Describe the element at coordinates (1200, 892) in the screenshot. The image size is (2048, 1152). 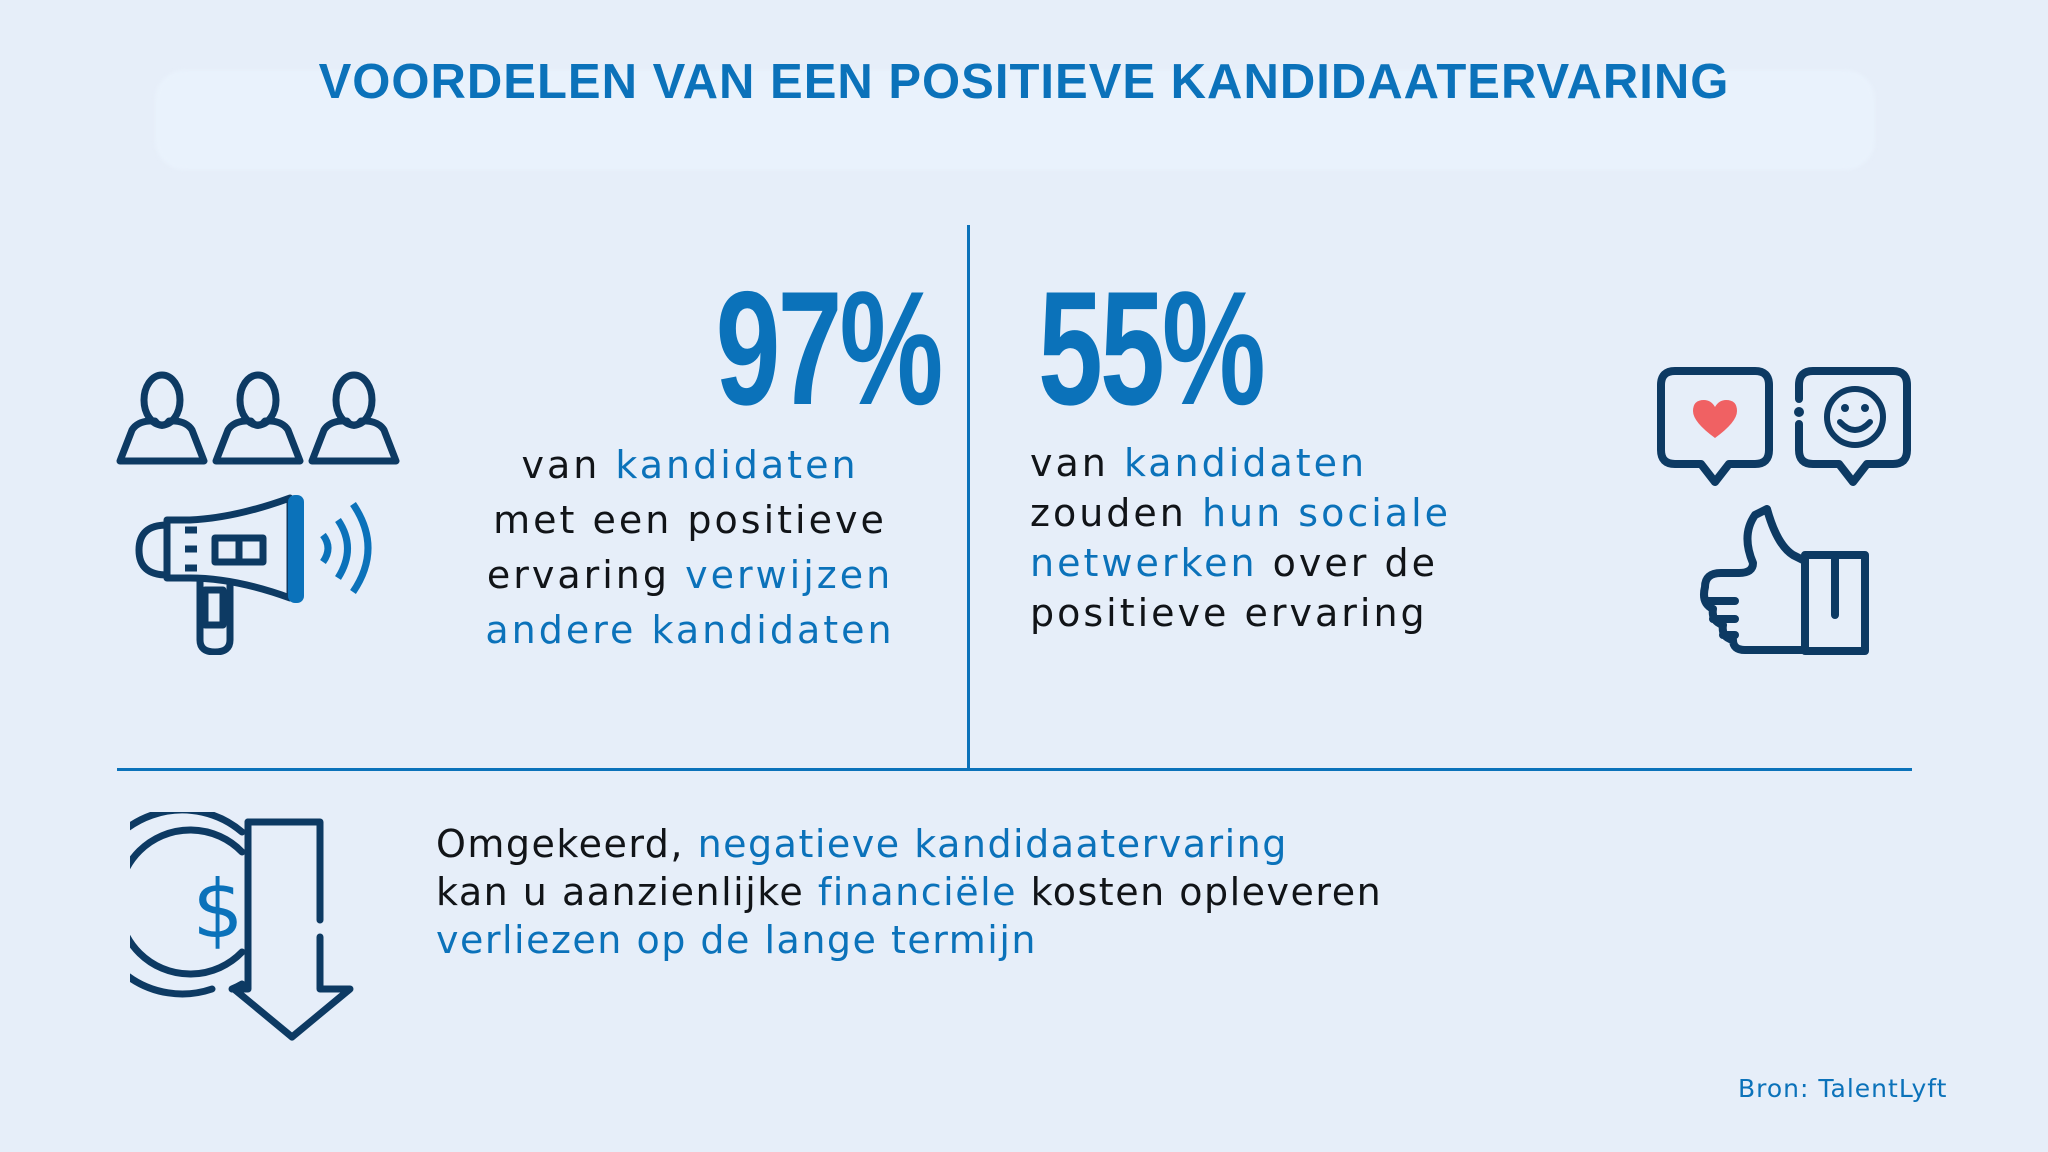
I see `text-segment: kosten opleveren` at that location.